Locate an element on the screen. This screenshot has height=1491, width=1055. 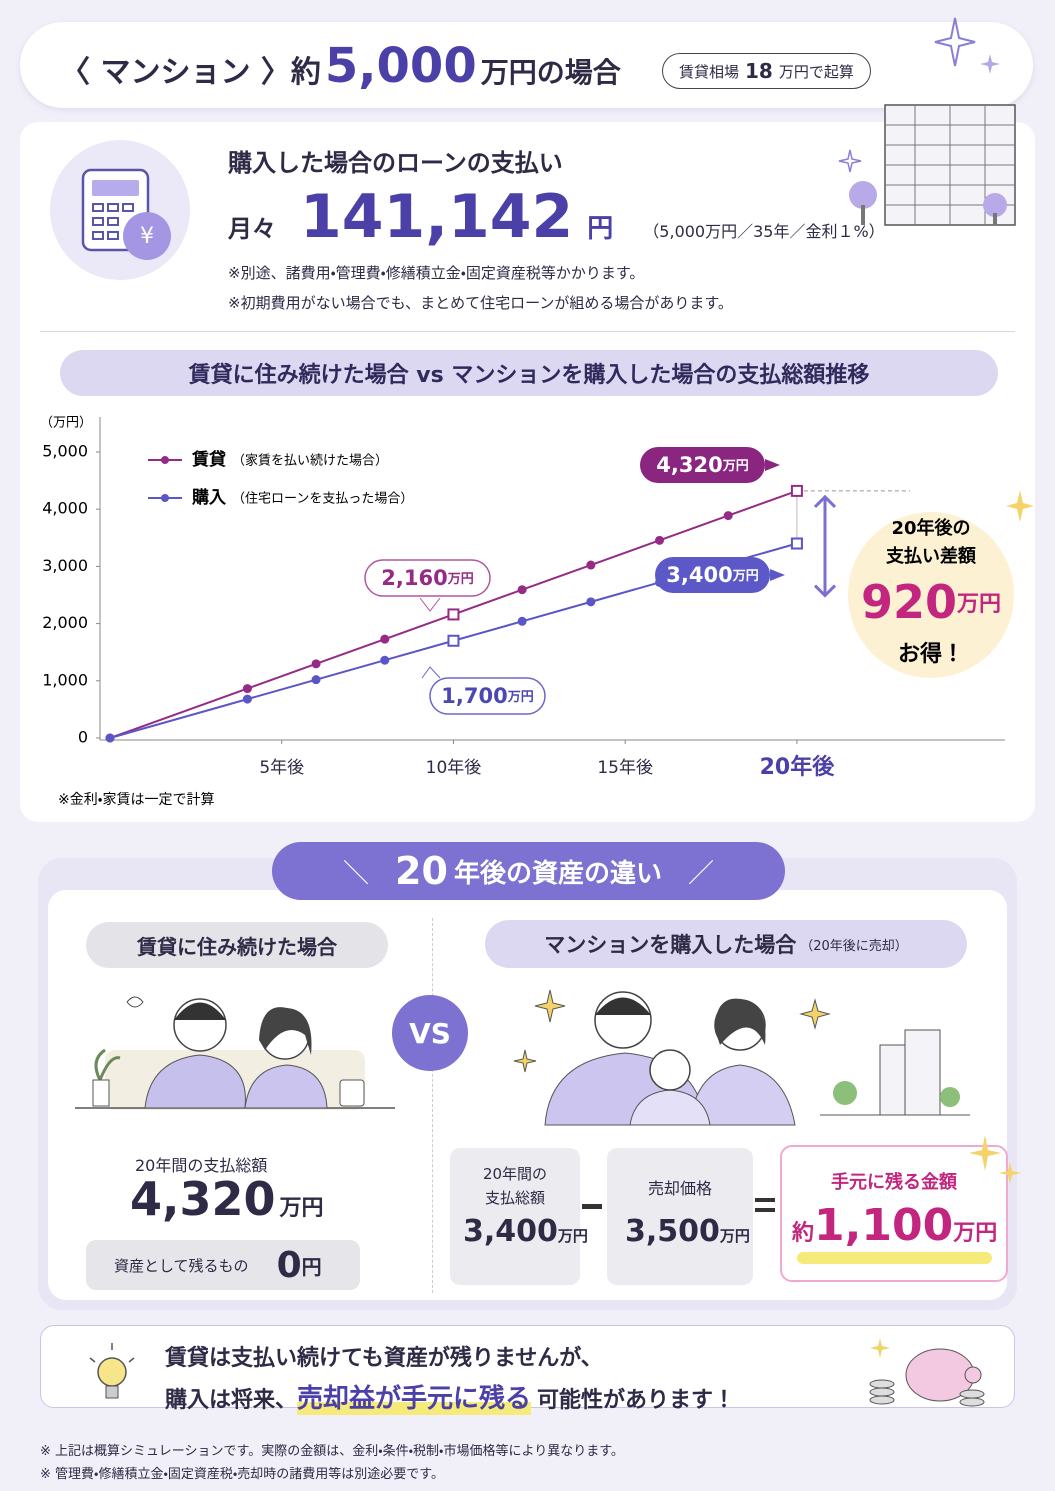
assets-title-num: 20 is located at coordinates (421, 871).